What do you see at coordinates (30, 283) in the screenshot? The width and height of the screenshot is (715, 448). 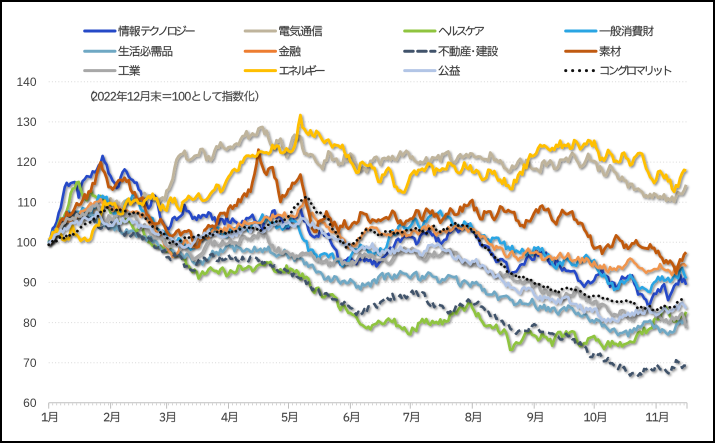 I see `svg-text: 90` at bounding box center [30, 283].